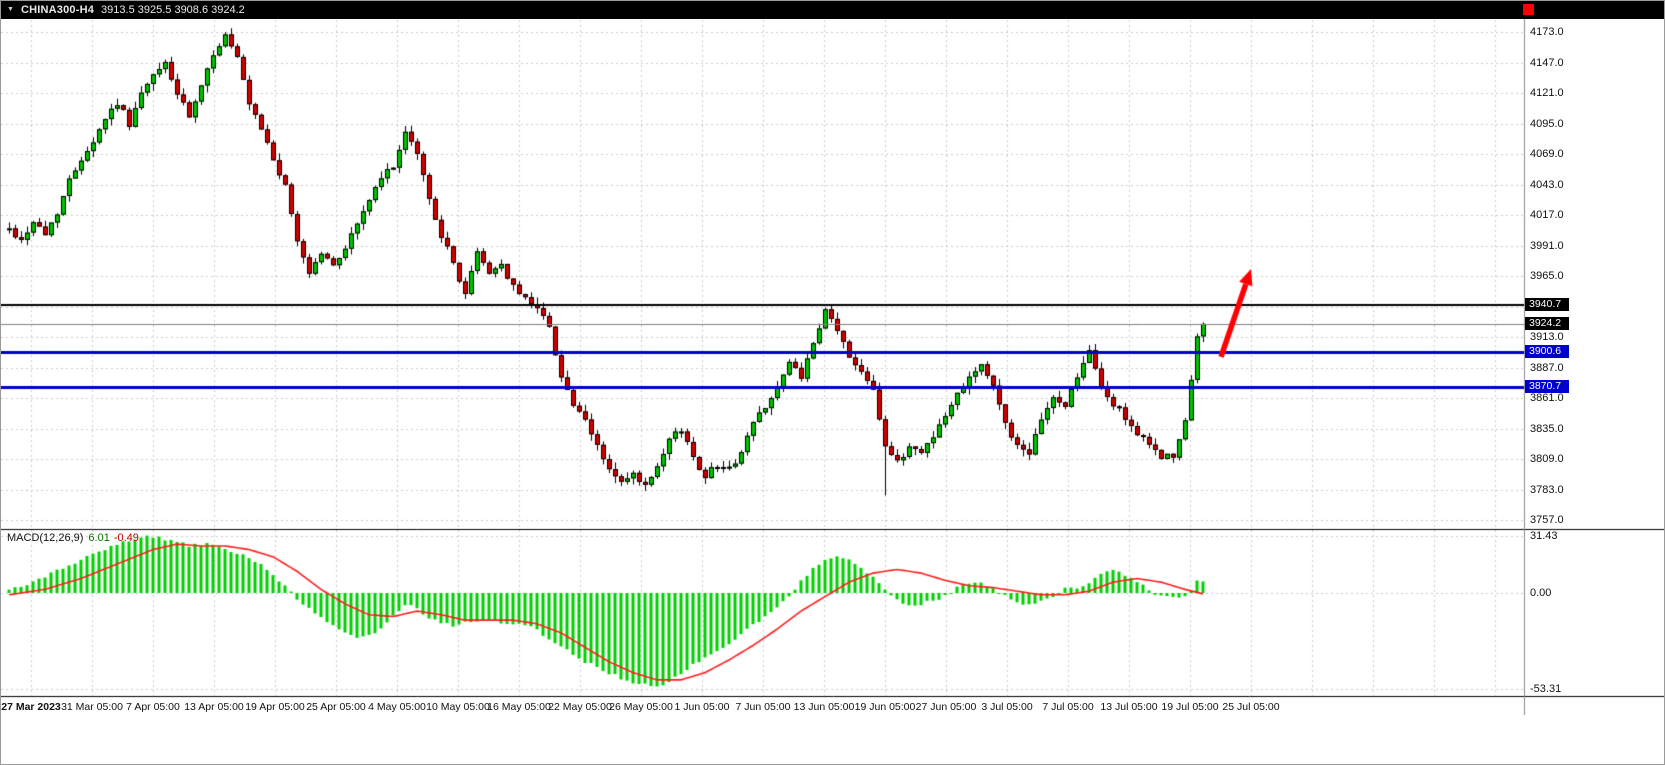 This screenshot has width=1665, height=765. Describe the element at coordinates (1547, 367) in the screenshot. I see `price-tick-label: 3887.0` at that location.